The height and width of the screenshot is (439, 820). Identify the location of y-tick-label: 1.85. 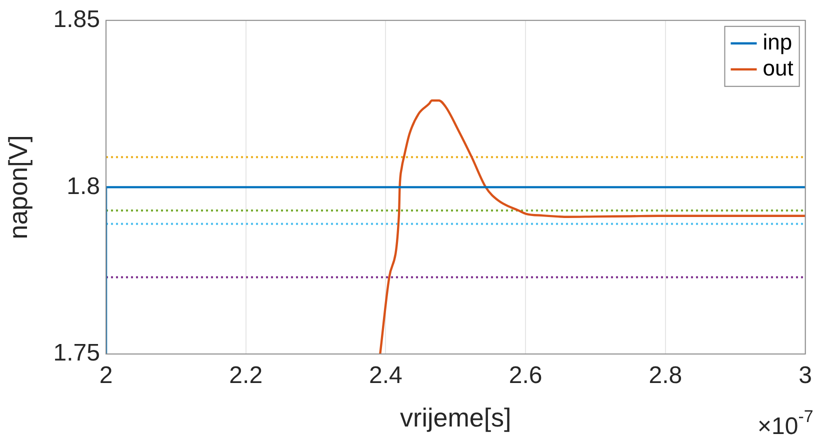
(76, 20).